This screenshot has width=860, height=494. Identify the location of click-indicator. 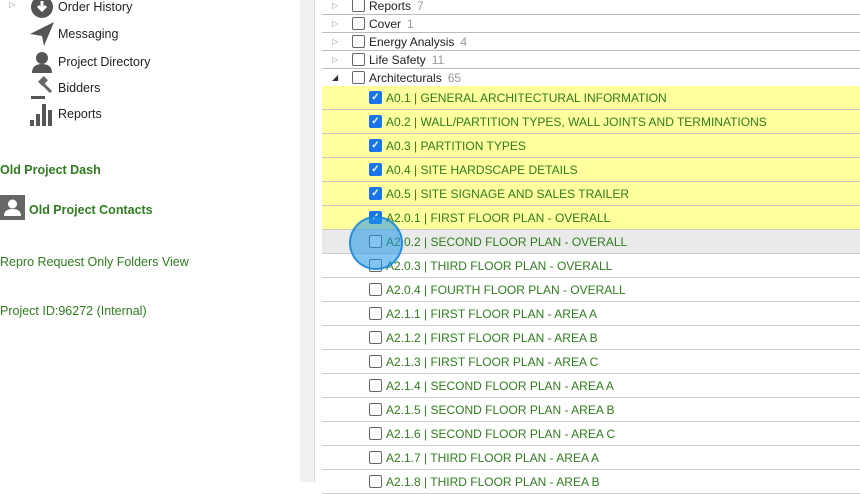
(376, 243).